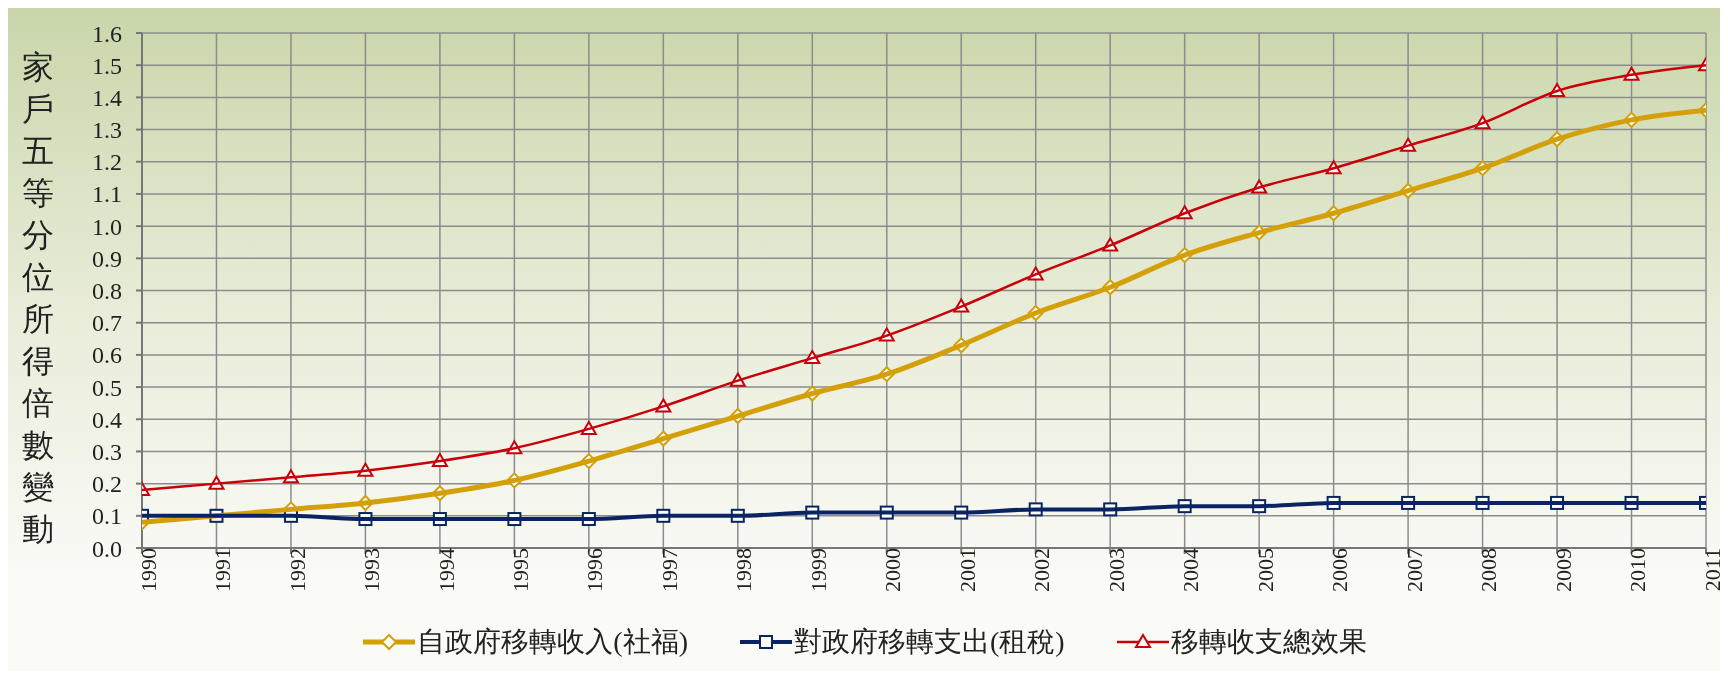 The width and height of the screenshot is (1728, 679). What do you see at coordinates (929, 642) in the screenshot?
I see `legend-label: 對政府移轉支出(租稅)` at bounding box center [929, 642].